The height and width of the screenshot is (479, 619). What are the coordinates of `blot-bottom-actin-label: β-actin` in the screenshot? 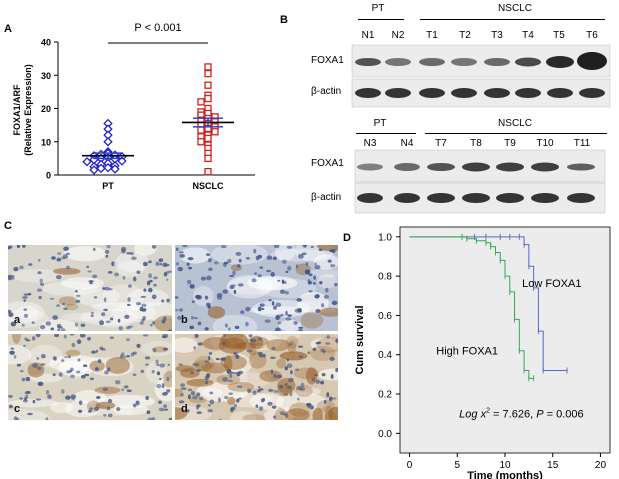 It's located at (326, 197).